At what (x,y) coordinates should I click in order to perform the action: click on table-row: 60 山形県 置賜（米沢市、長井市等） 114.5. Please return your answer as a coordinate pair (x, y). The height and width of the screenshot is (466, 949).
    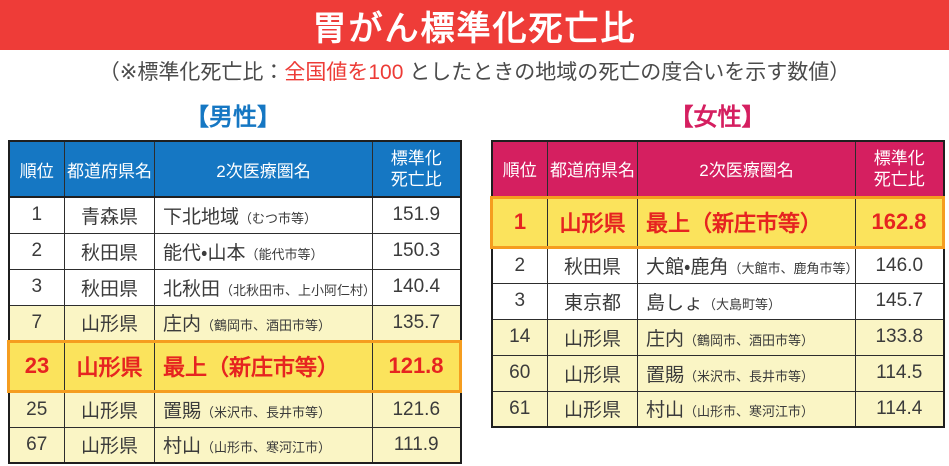
    Looking at the image, I should click on (717, 373).